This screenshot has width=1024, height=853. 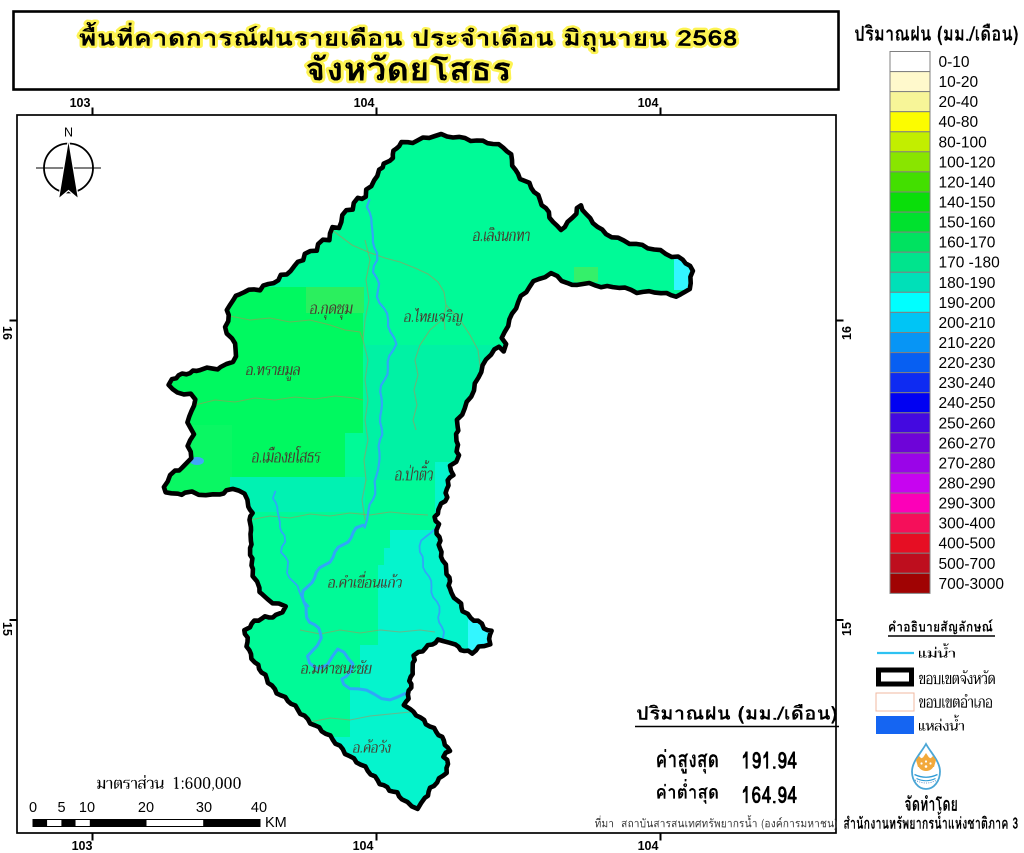 What do you see at coordinates (259, 808) in the screenshot?
I see `svg-text: 40` at bounding box center [259, 808].